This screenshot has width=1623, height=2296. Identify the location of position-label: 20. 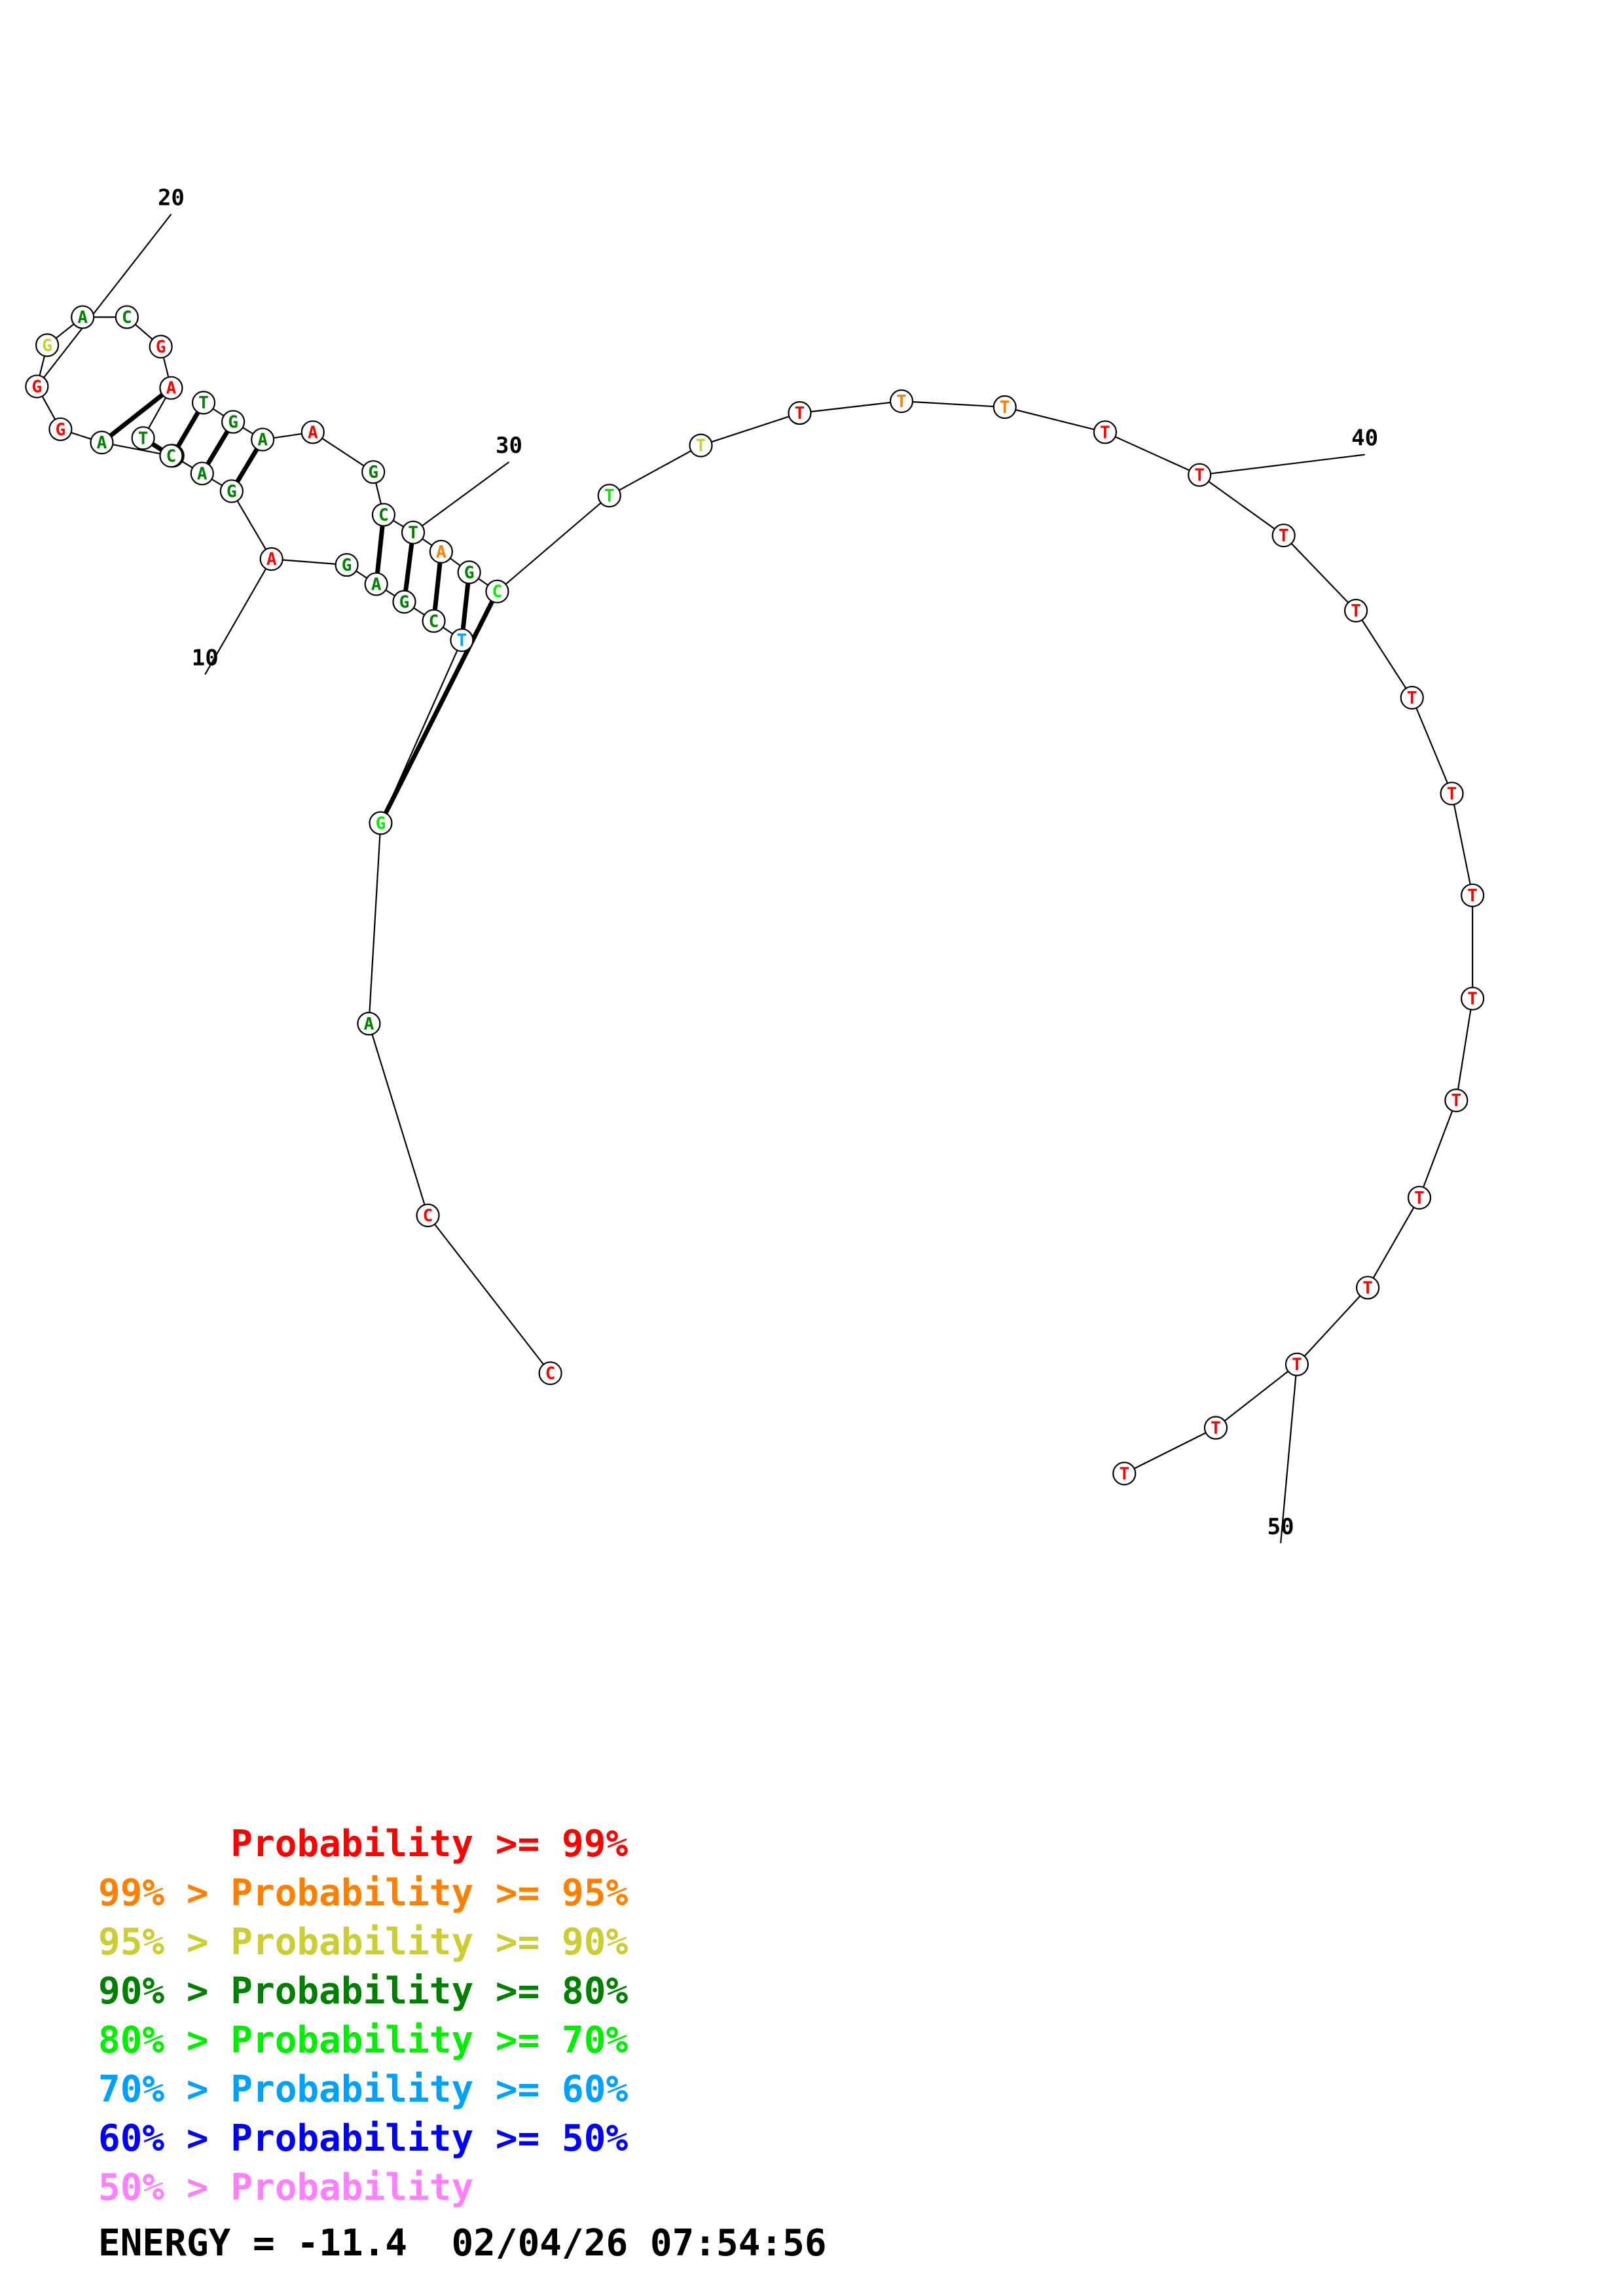
(171, 198).